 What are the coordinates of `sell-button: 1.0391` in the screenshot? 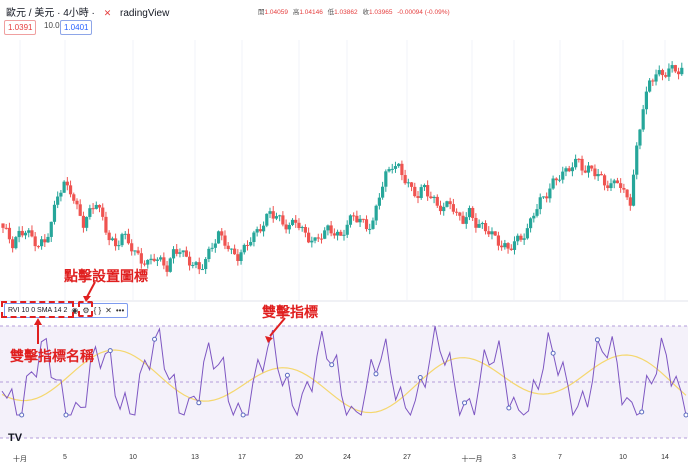 It's located at (20, 27).